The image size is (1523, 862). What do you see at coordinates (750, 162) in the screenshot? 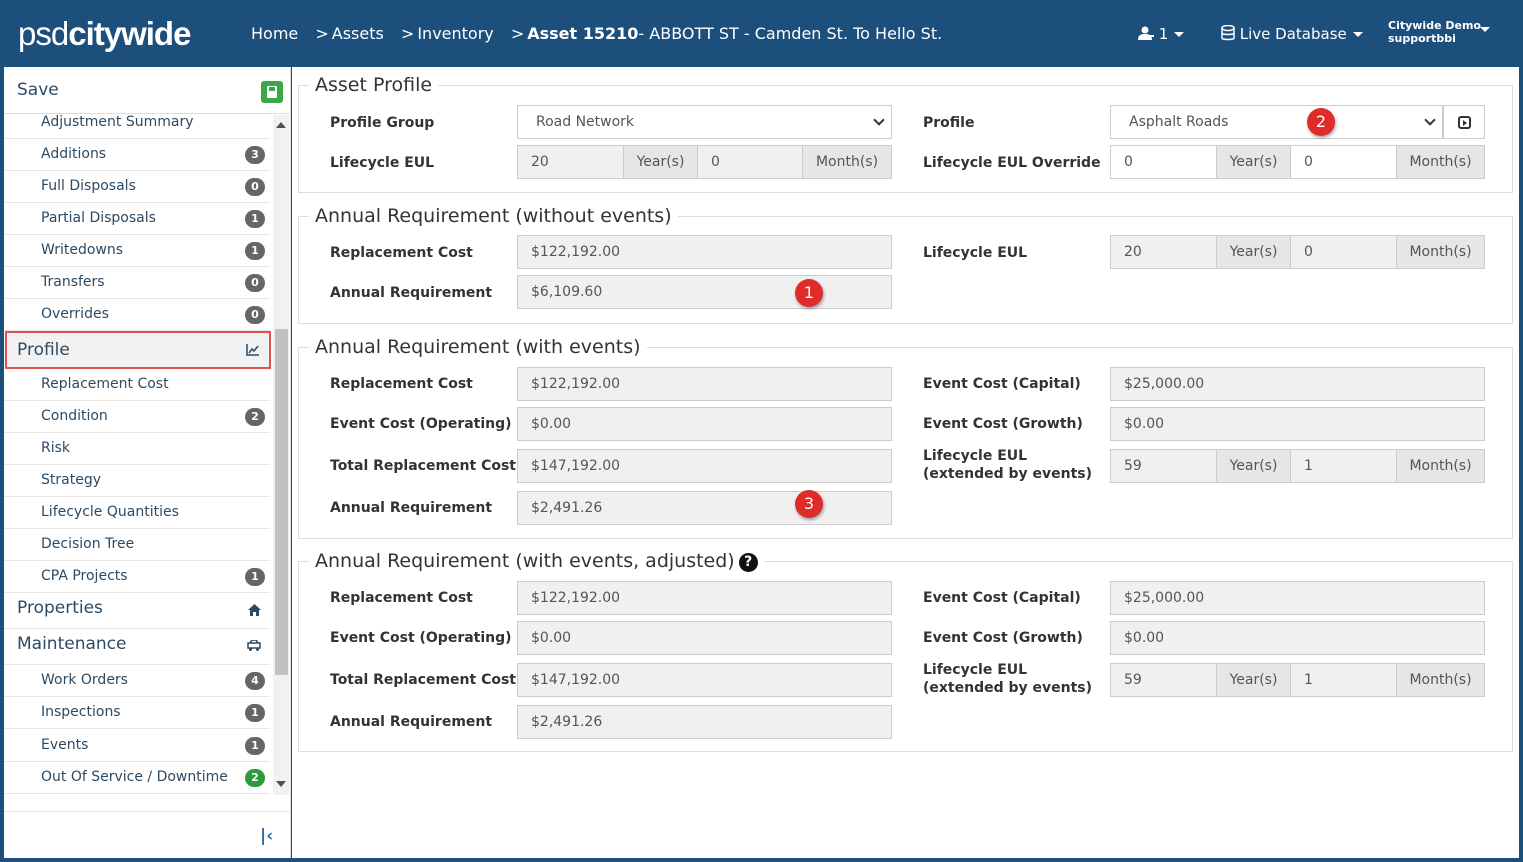
I see `eul-months-input: 0` at bounding box center [750, 162].